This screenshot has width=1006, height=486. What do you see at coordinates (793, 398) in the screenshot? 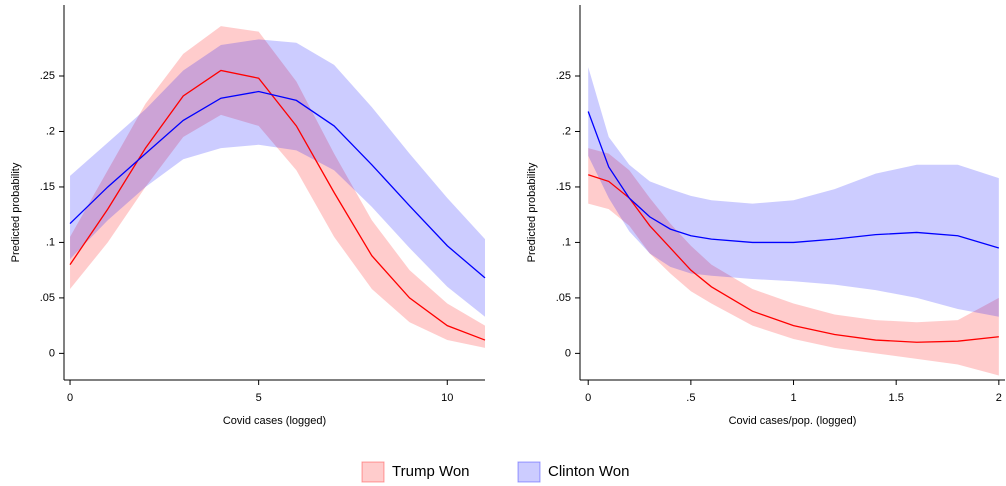
I see `x-tick-label: 1` at bounding box center [793, 398].